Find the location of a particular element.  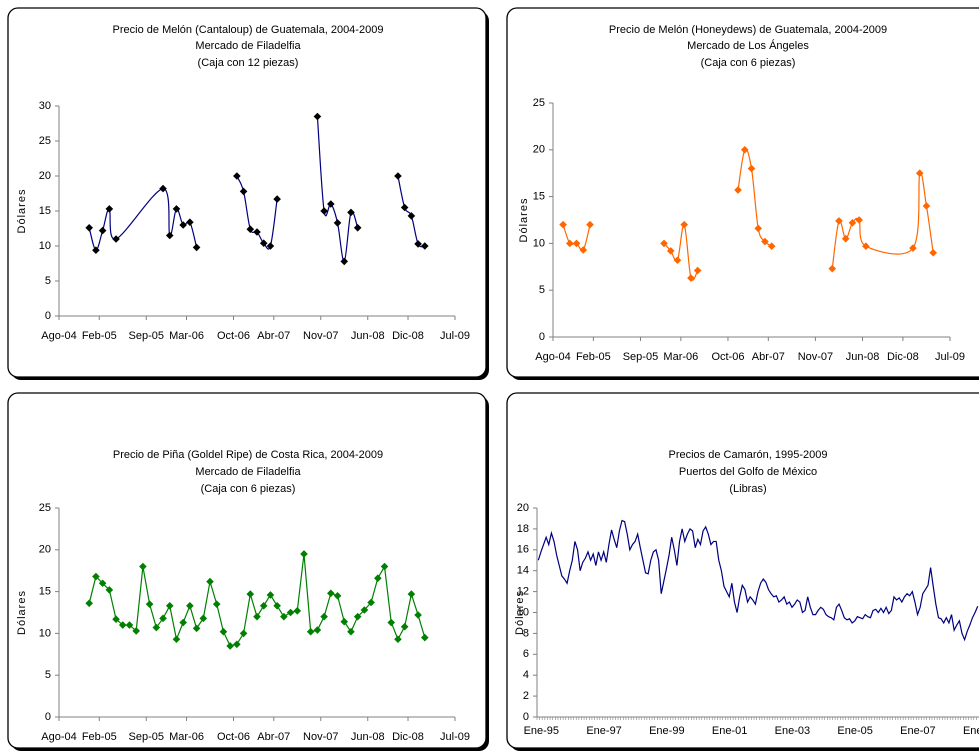

y-tick-label: 4 is located at coordinates (526, 675).